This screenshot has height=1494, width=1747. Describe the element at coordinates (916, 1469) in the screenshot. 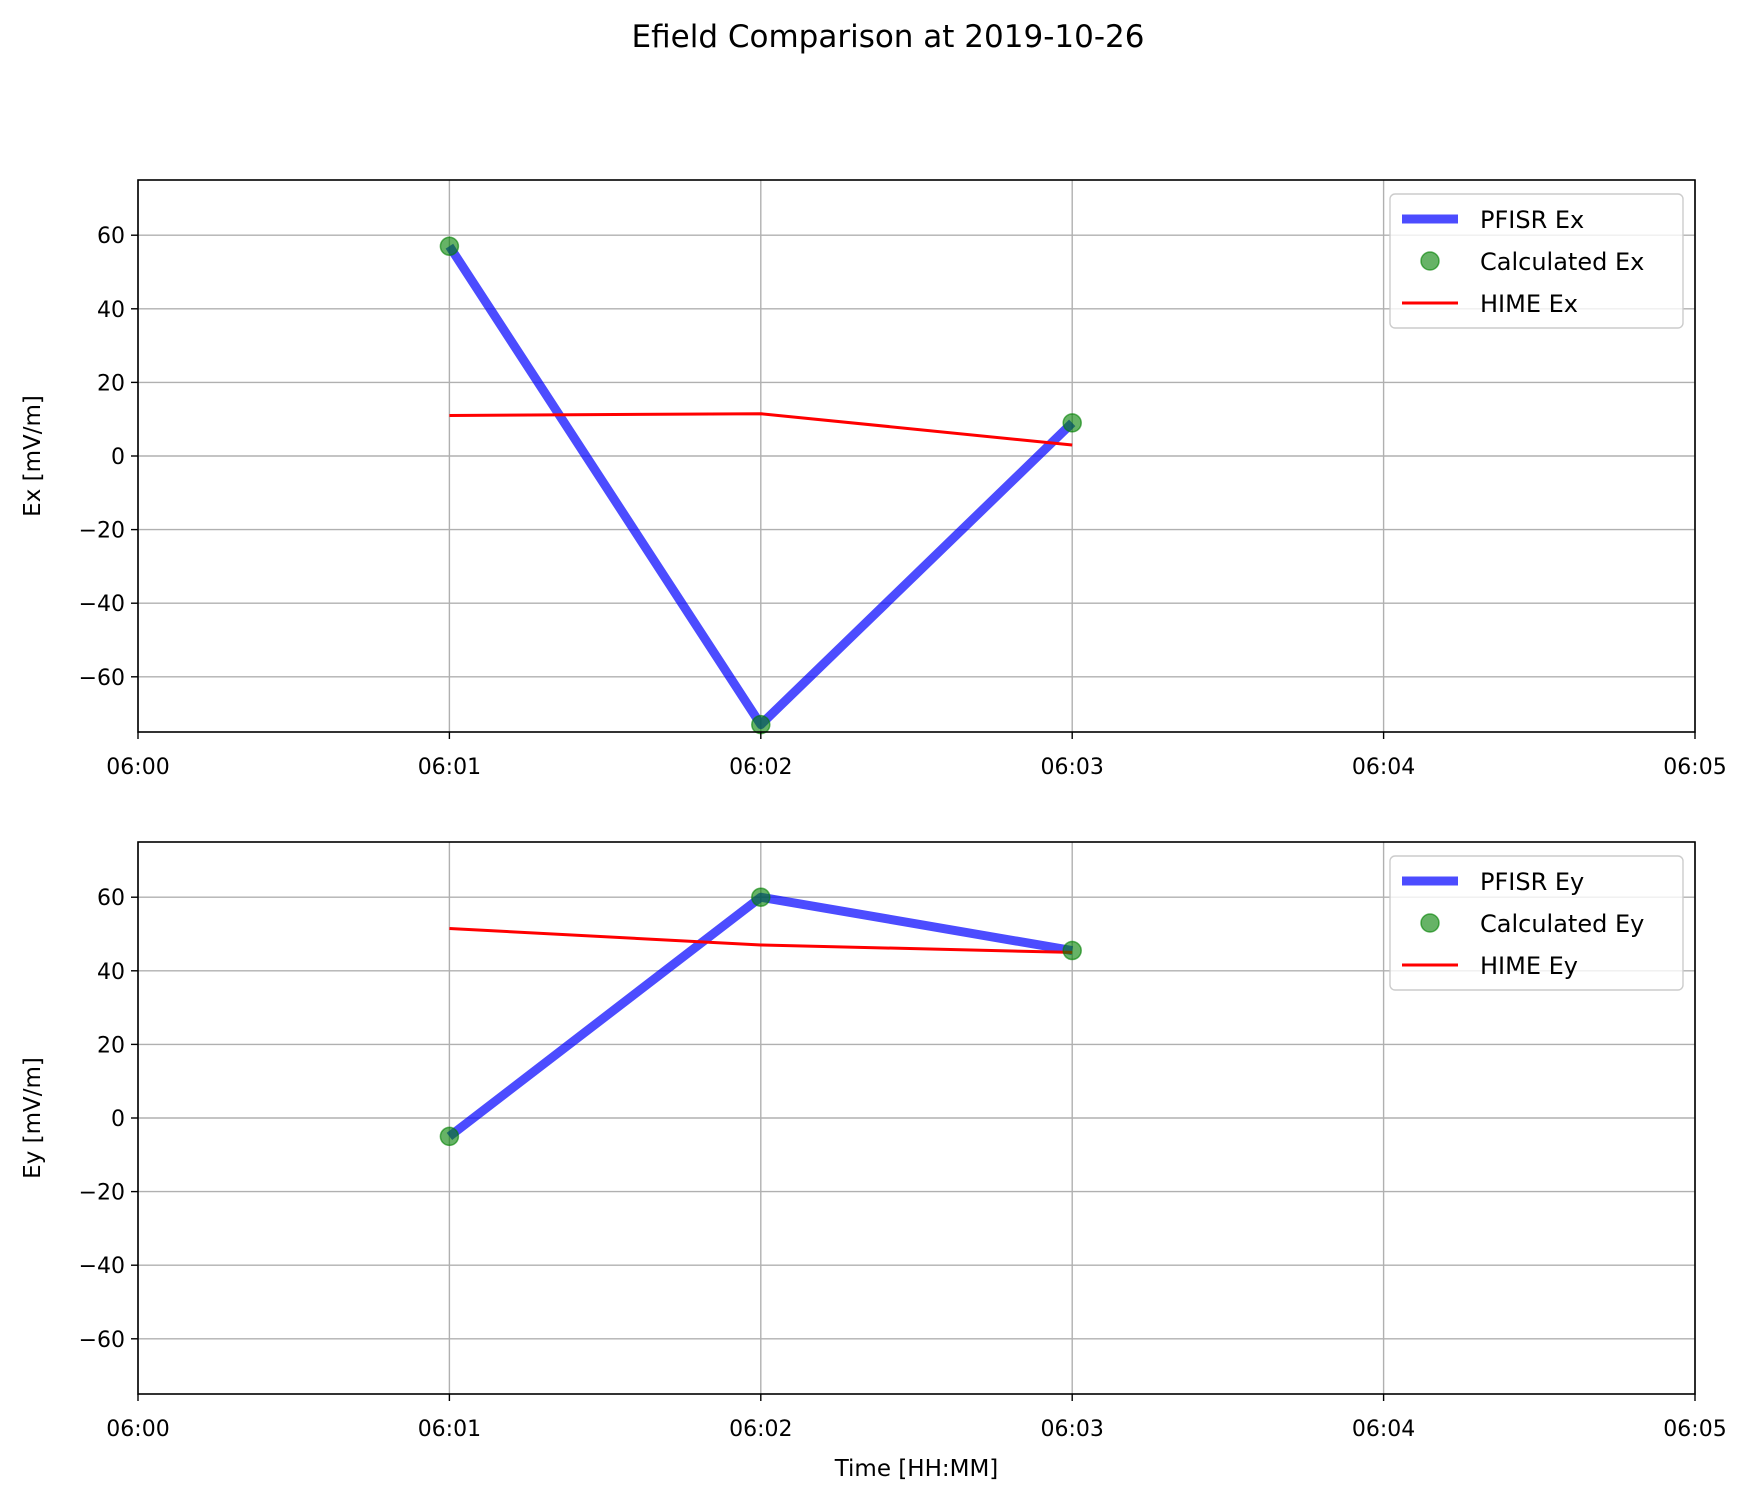

I see `x-axis-label: Time [HH:MM]` at that location.